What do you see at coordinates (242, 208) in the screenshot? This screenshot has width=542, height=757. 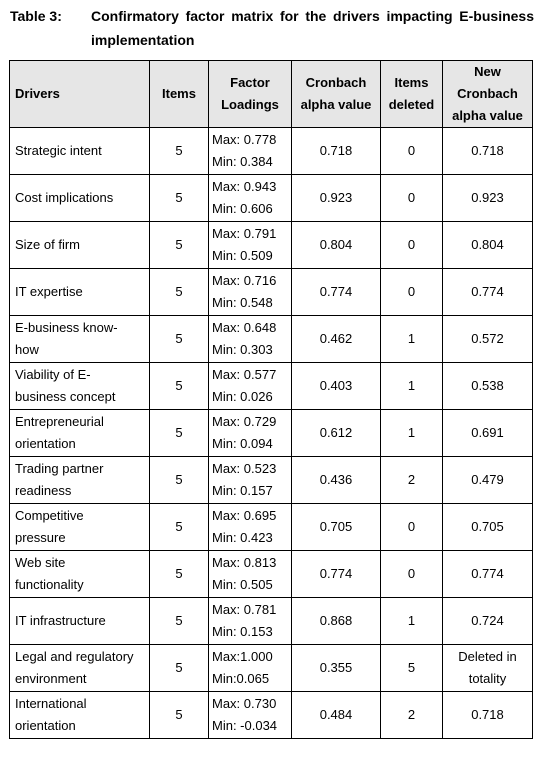 I see `min-loading: Min: 0.606` at bounding box center [242, 208].